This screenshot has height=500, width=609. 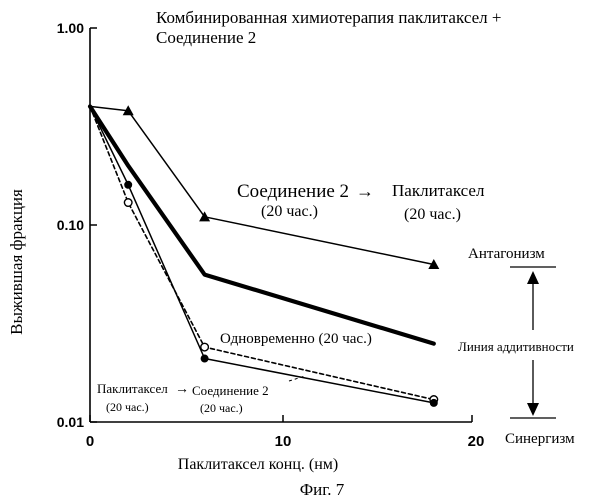 What do you see at coordinates (297, 378) in the screenshot?
I see `annotation-seq2-pointer` at bounding box center [297, 378].